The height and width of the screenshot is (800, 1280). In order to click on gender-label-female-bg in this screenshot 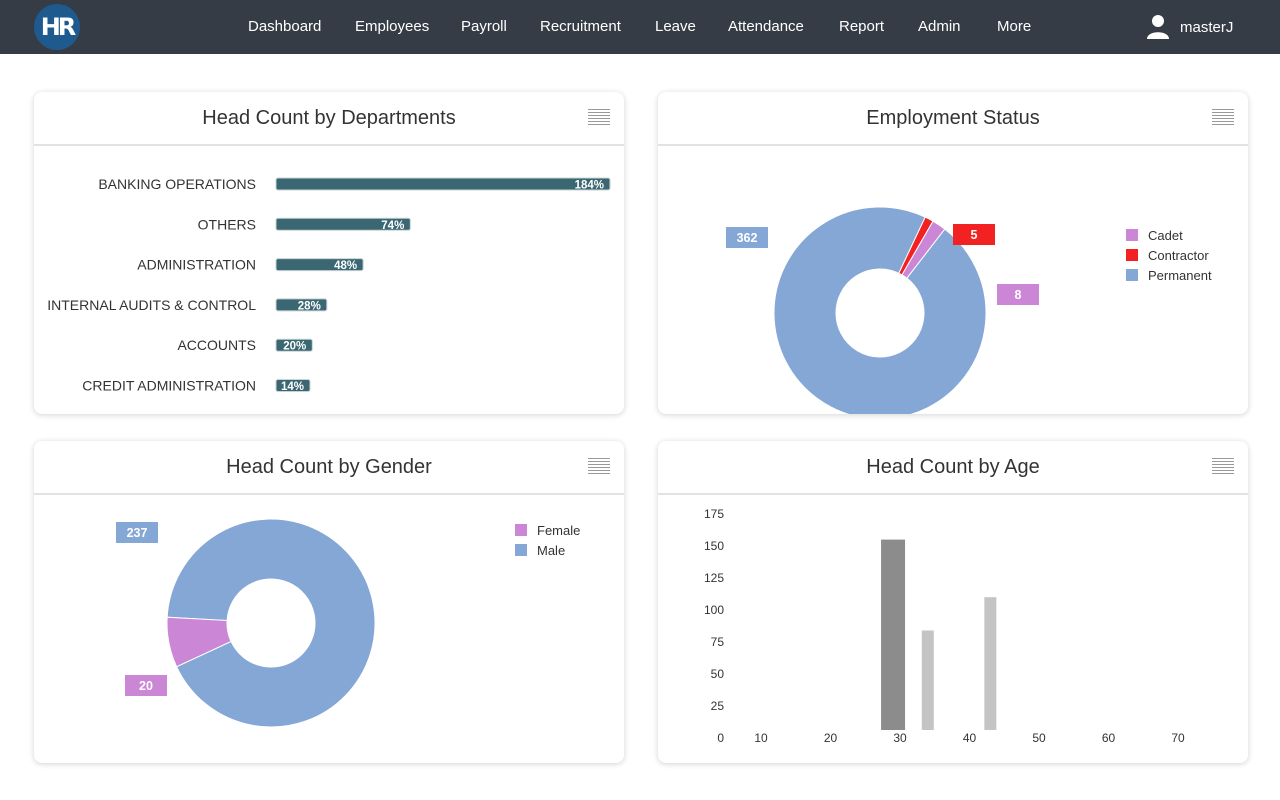, I will do `click(146, 685)`.